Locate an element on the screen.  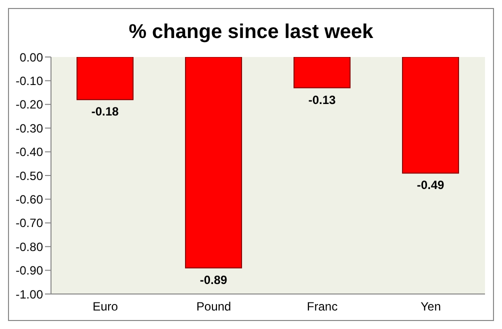
y-tick-label: -0.40 is located at coordinates (30, 152).